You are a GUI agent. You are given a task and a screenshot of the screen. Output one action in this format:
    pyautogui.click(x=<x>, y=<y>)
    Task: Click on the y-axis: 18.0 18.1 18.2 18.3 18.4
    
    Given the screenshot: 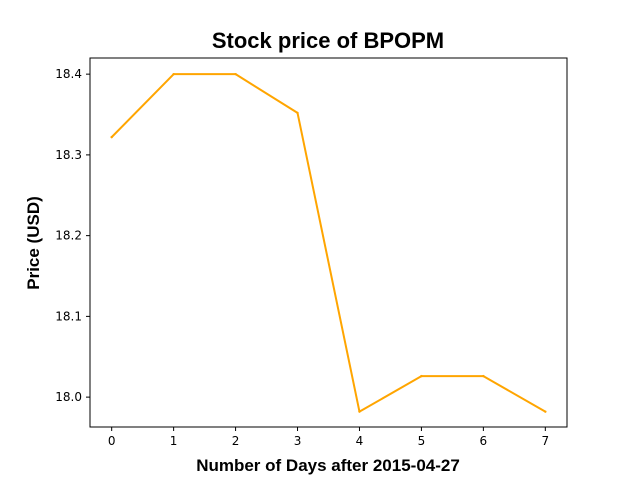 What is the action you would take?
    pyautogui.click(x=72, y=235)
    